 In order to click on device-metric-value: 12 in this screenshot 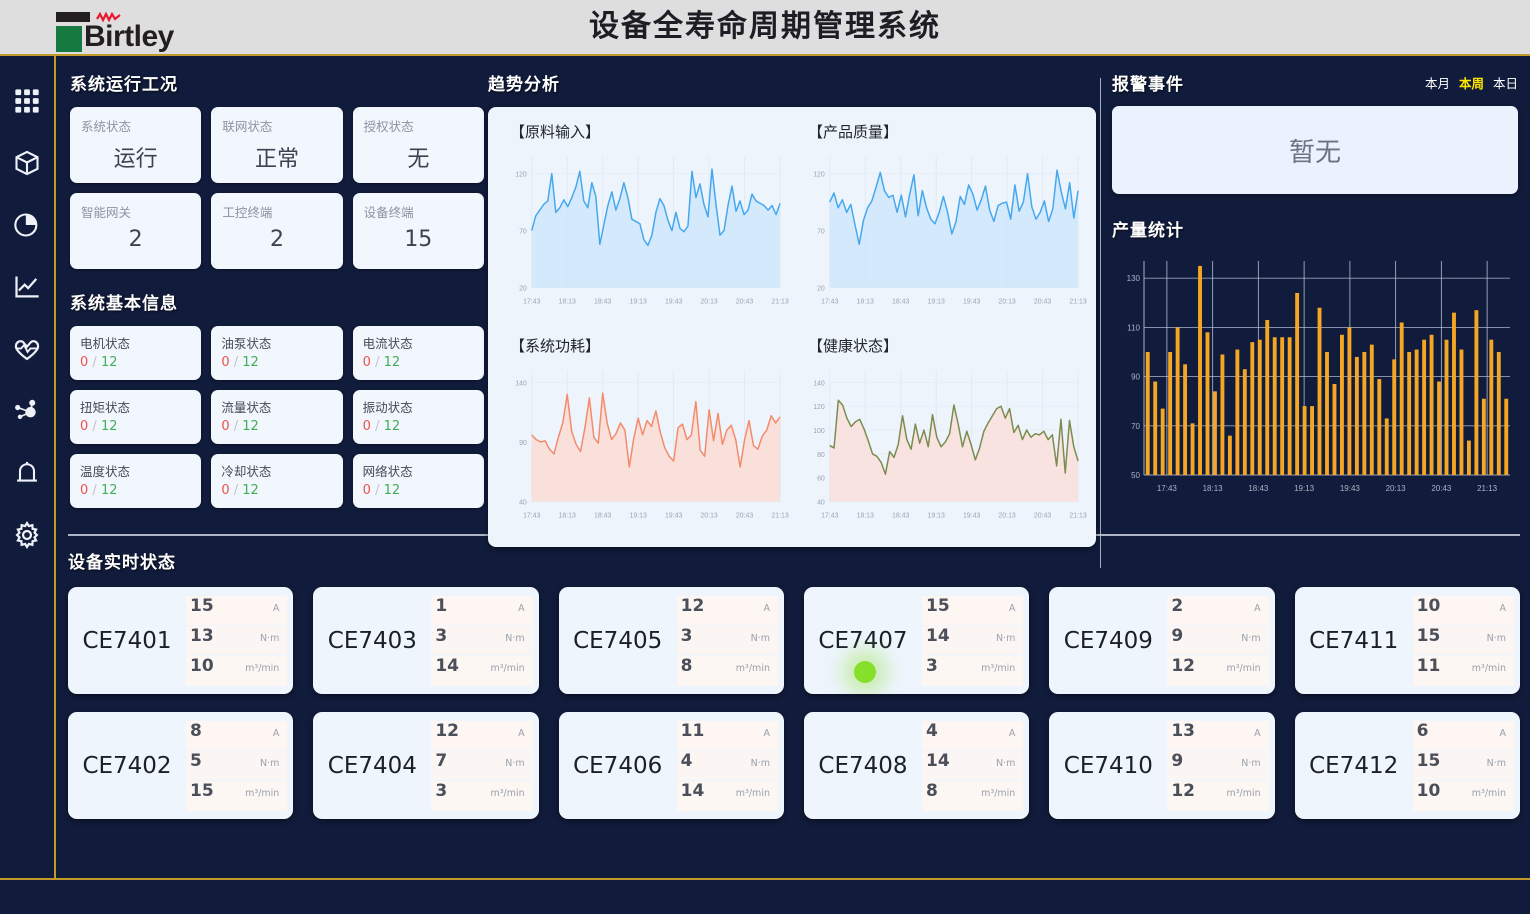, I will do `click(1183, 790)`.